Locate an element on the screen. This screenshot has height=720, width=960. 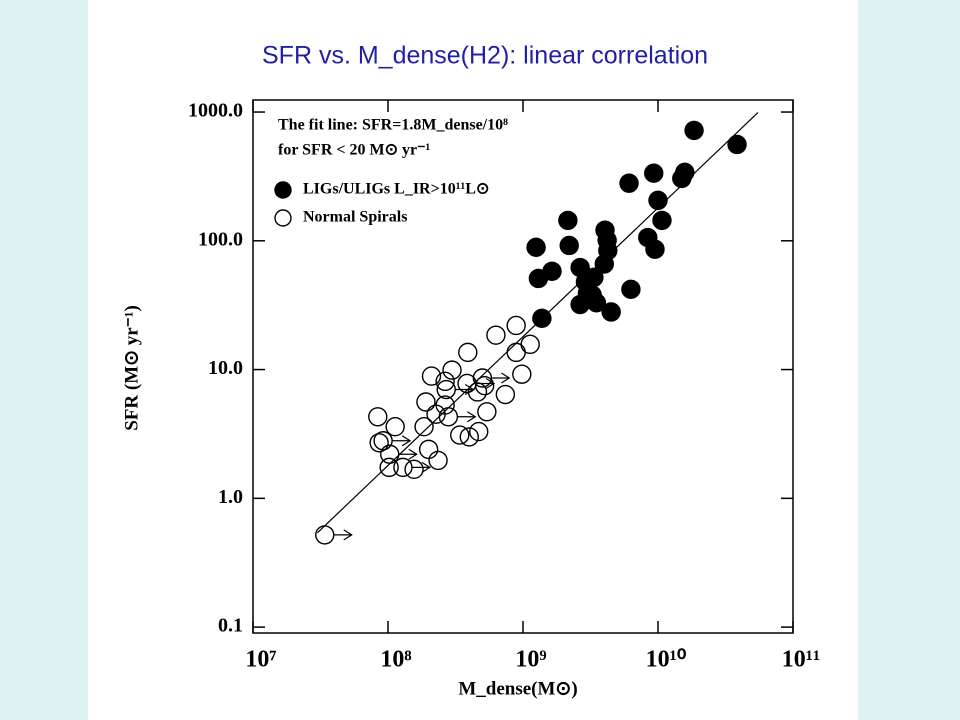
y-tick-label: 100.0 is located at coordinates (220, 239).